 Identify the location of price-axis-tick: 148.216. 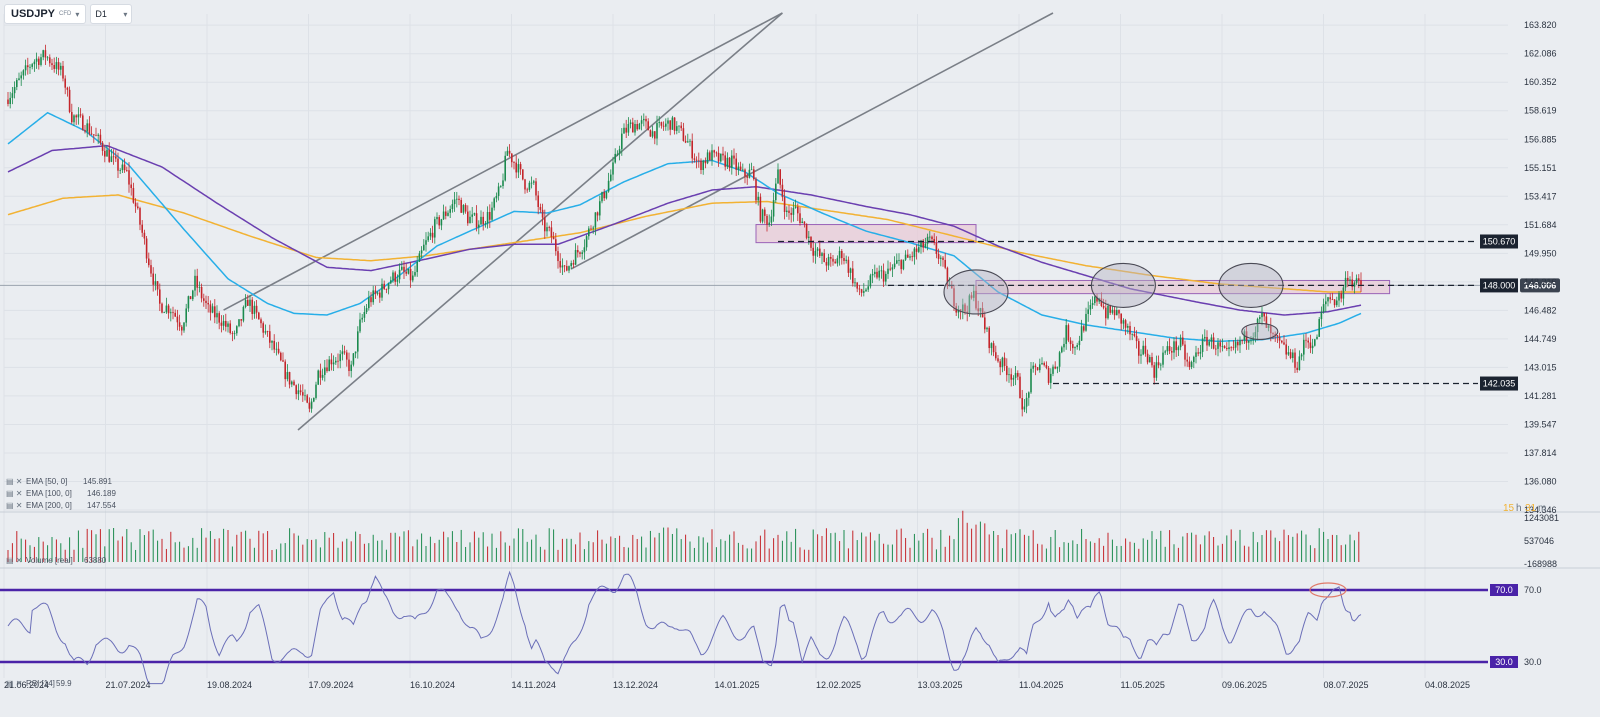
(1540, 282).